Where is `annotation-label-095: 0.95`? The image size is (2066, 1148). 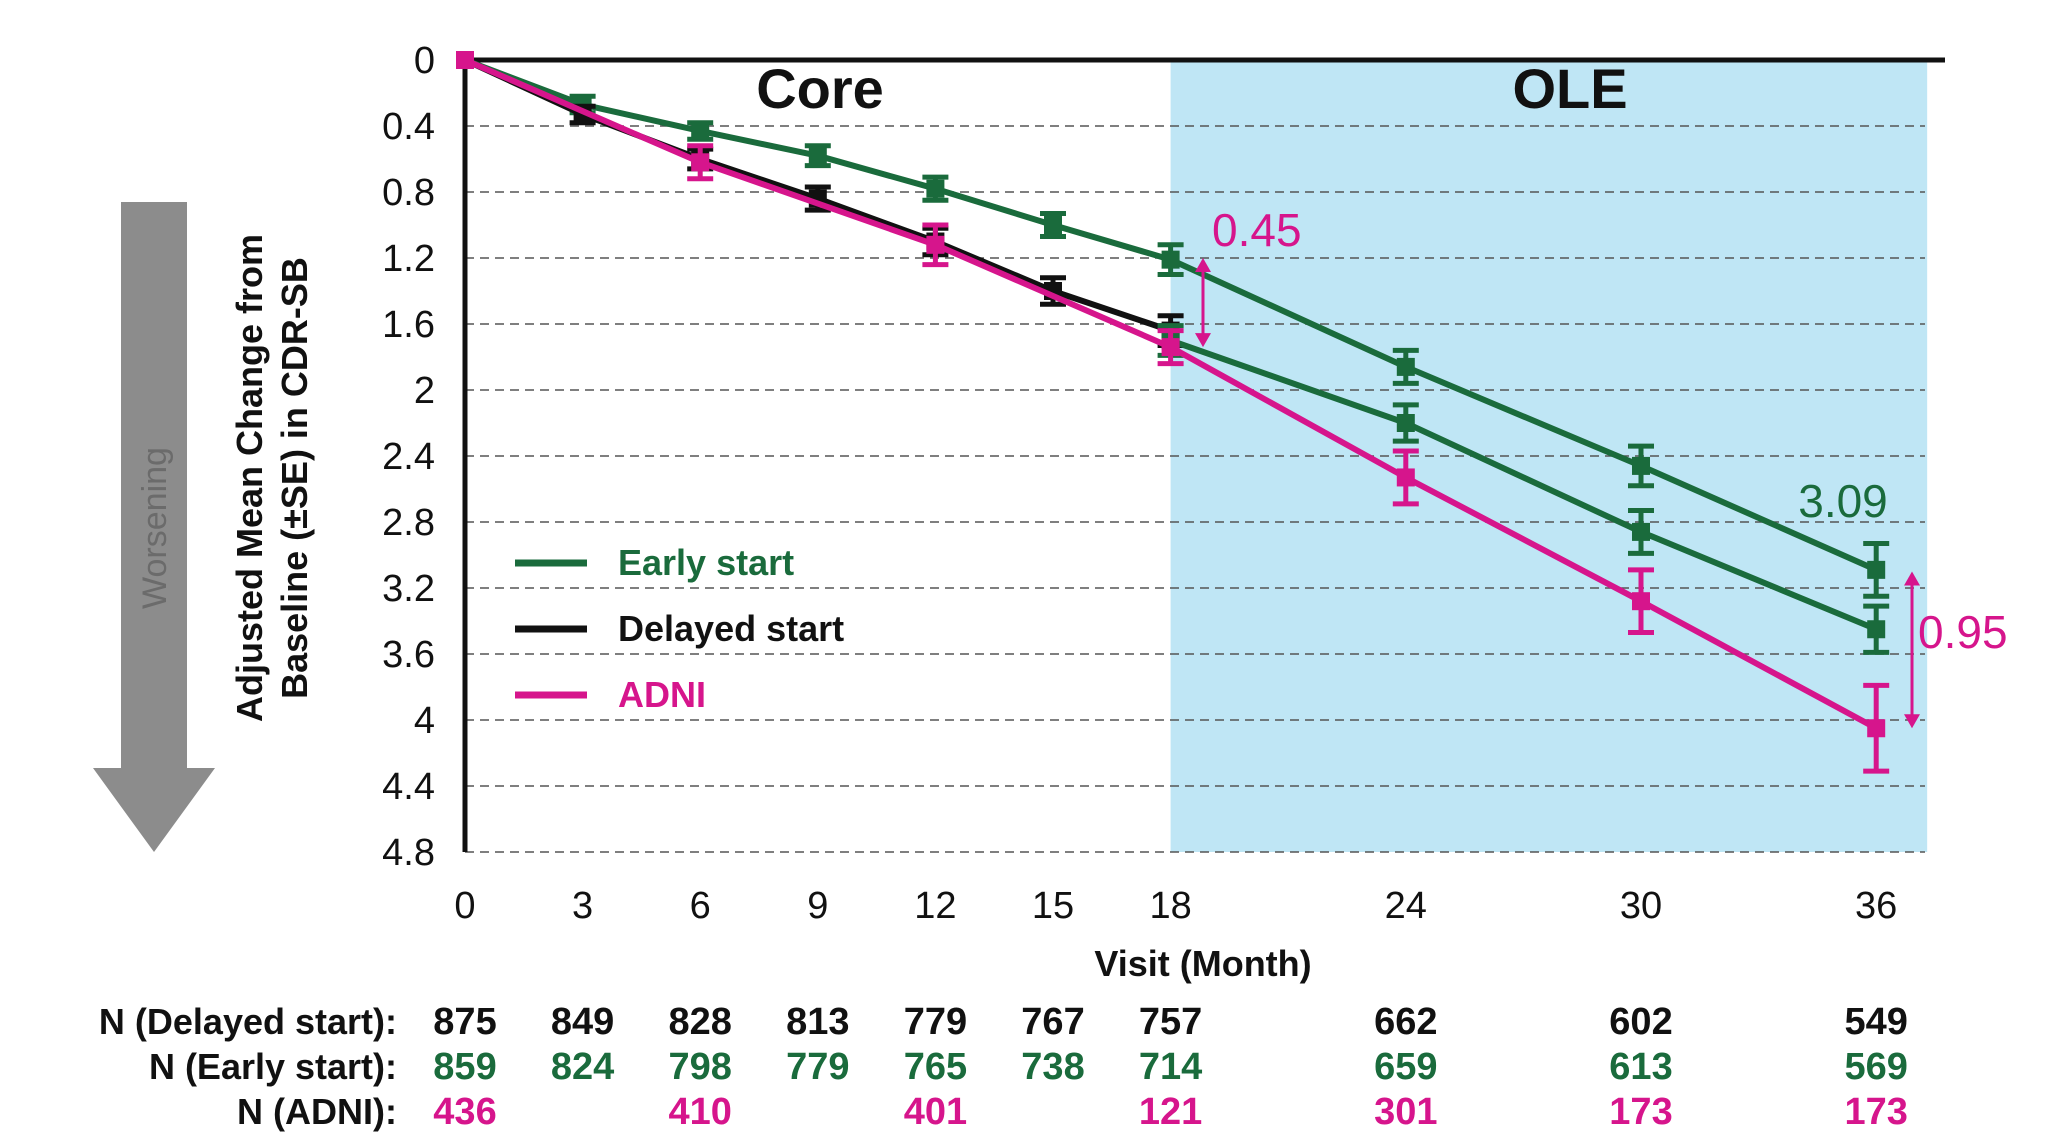 annotation-label-095: 0.95 is located at coordinates (1963, 632).